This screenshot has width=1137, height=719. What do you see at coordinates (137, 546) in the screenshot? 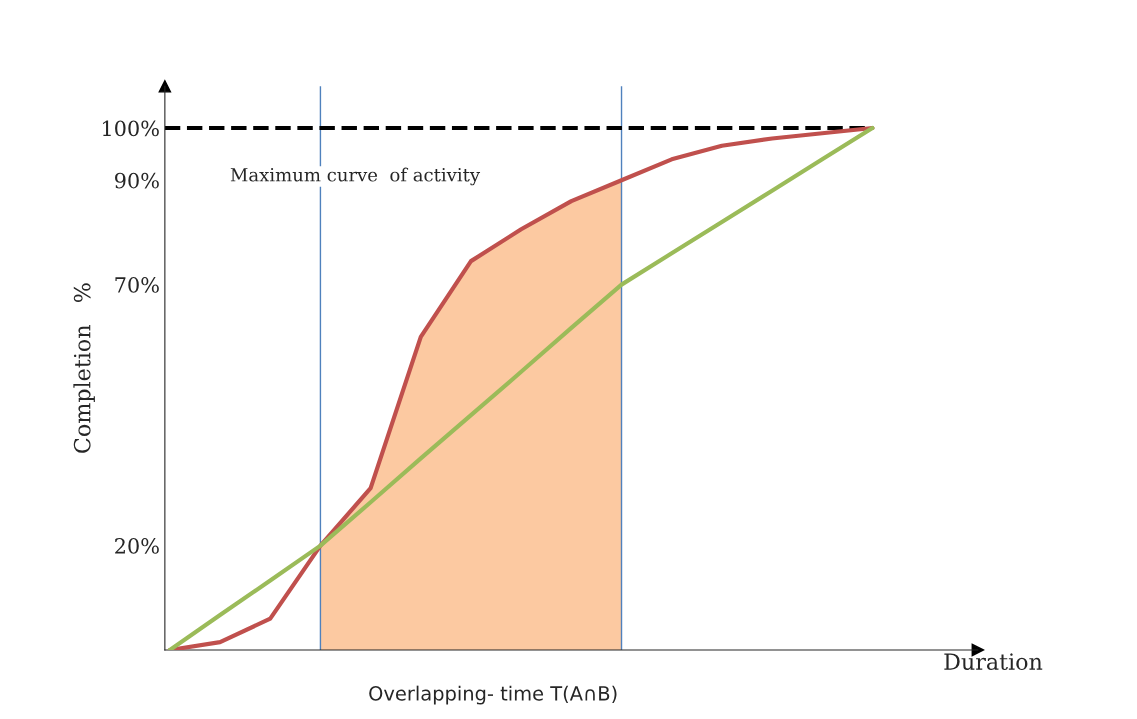
I see `y-tick-label: 20%` at bounding box center [137, 546].